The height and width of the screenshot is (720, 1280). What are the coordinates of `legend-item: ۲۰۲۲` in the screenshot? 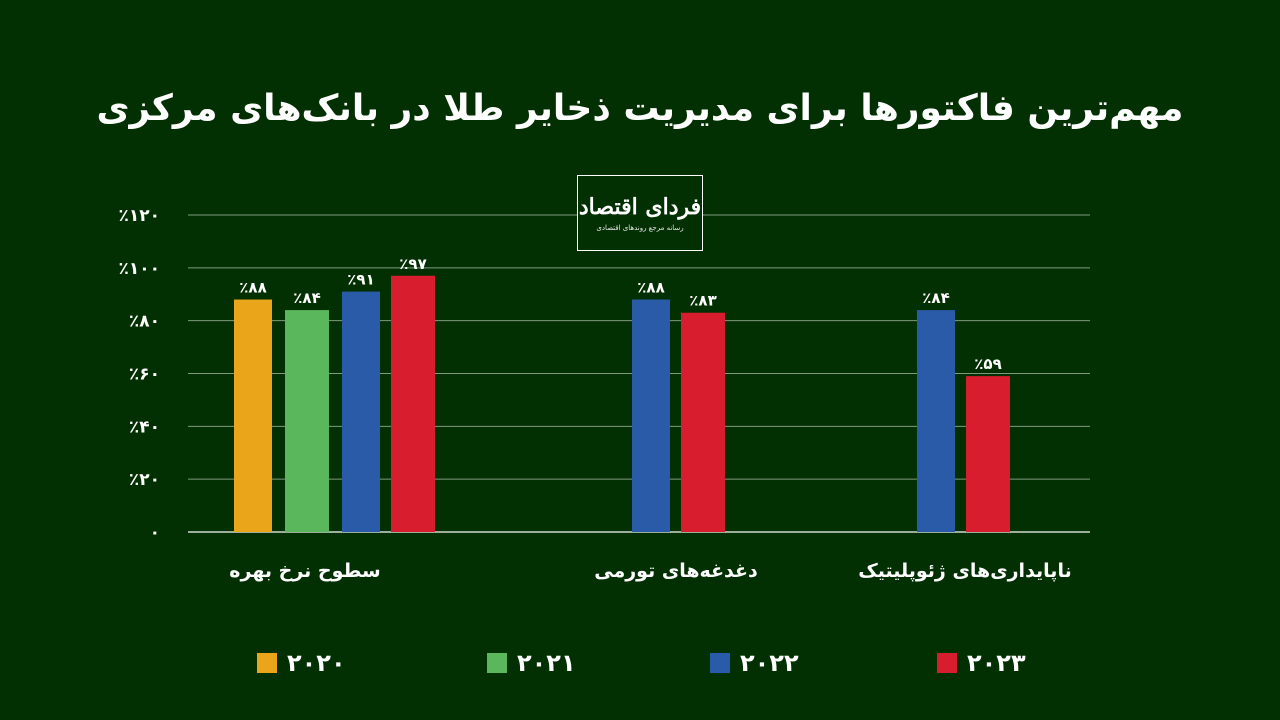 It's located at (754, 663).